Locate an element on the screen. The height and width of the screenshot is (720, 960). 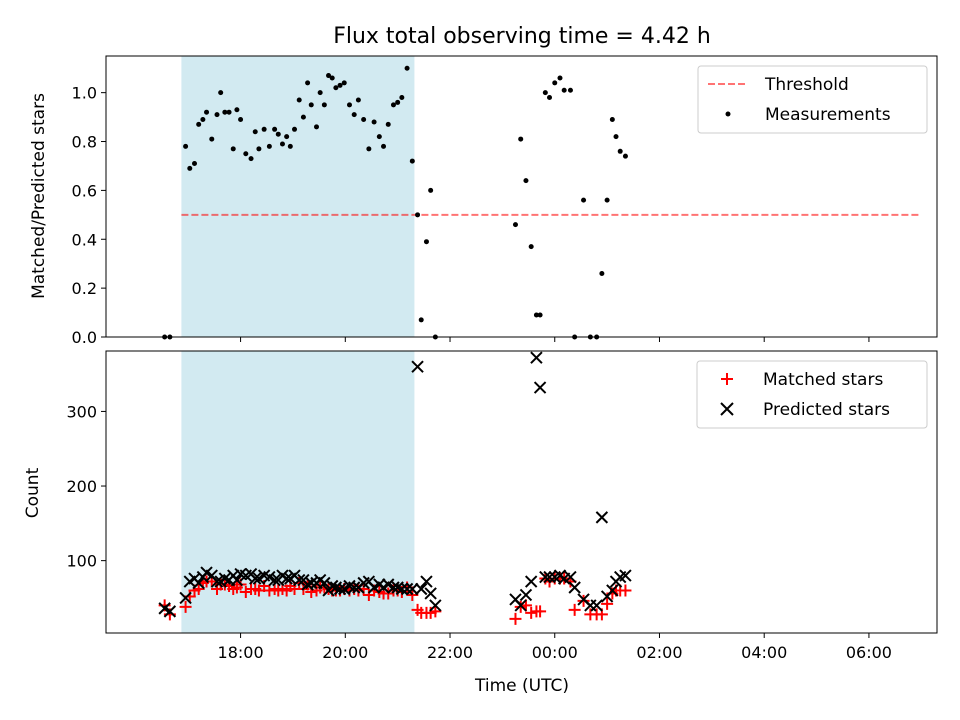
ratio-y-axis-label: Matched/Predicted stars is located at coordinates (39, 196).